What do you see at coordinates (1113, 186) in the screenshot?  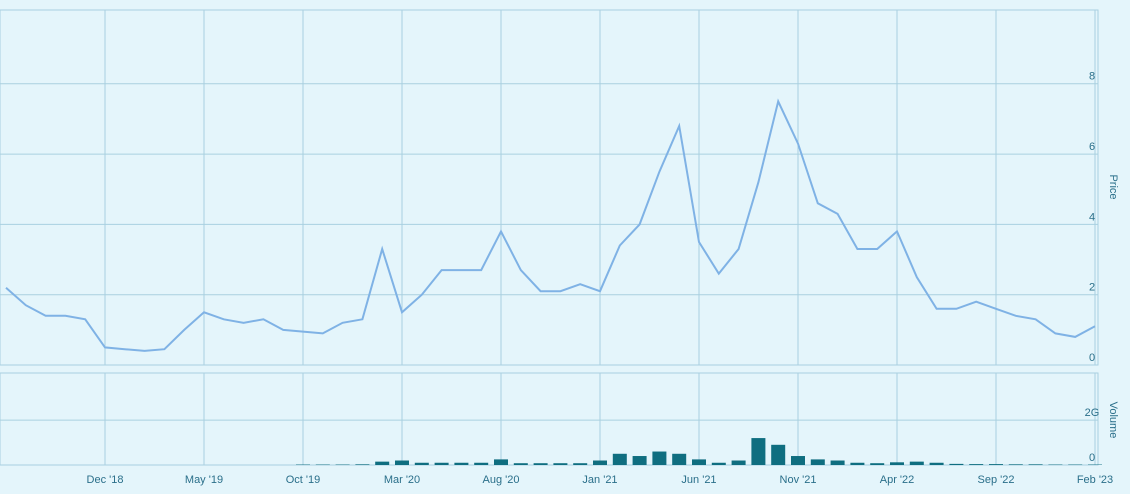 I see `price-axis-title: Price` at bounding box center [1113, 186].